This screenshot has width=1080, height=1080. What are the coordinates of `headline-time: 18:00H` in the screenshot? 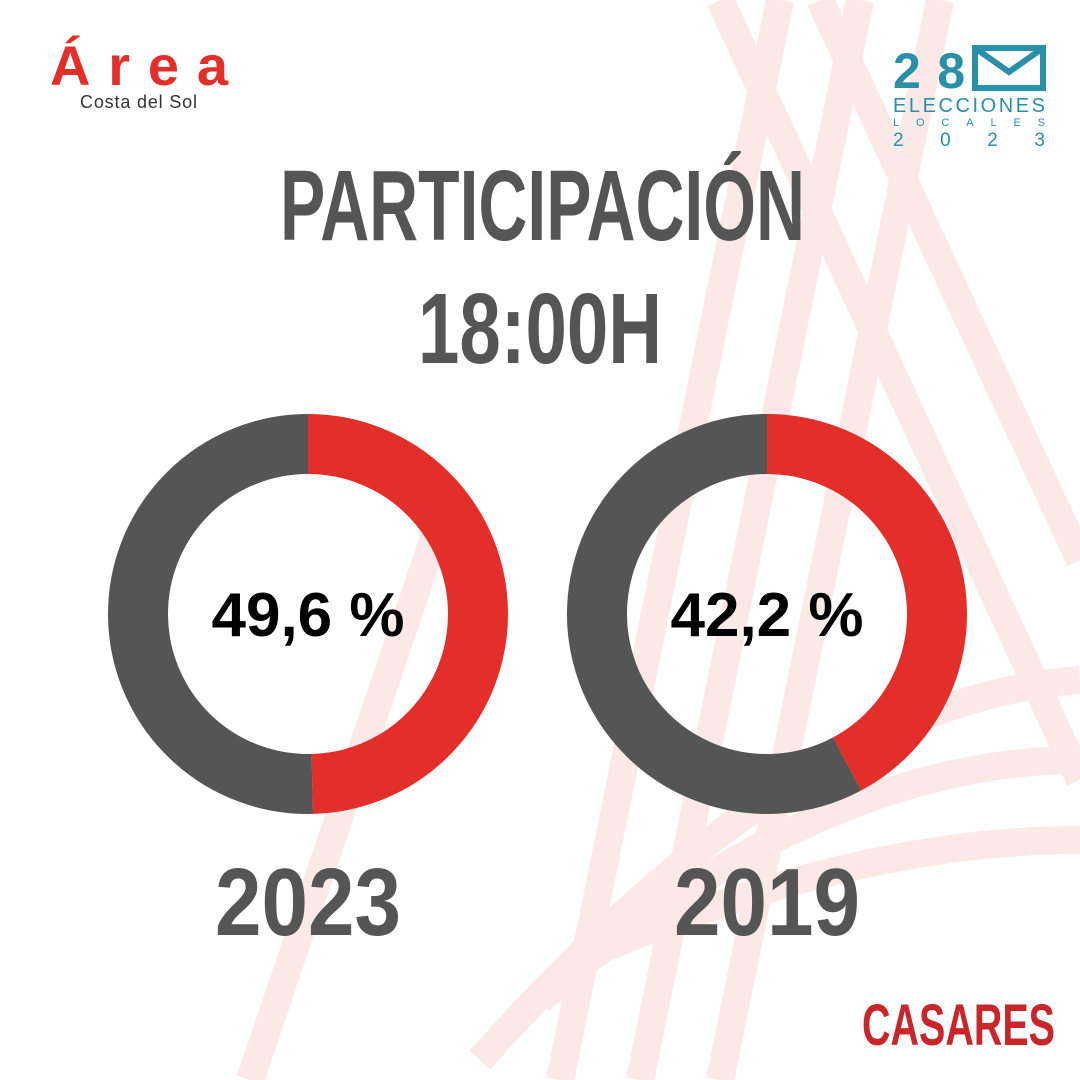 It's located at (540, 329).